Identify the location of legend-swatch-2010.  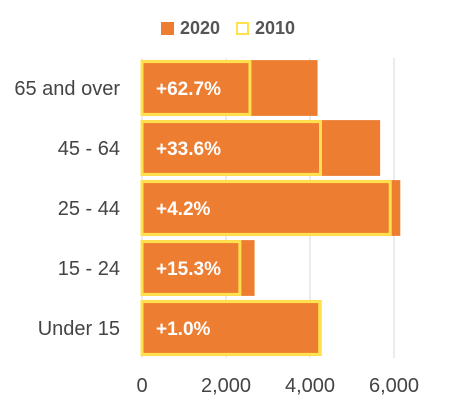
(242, 28).